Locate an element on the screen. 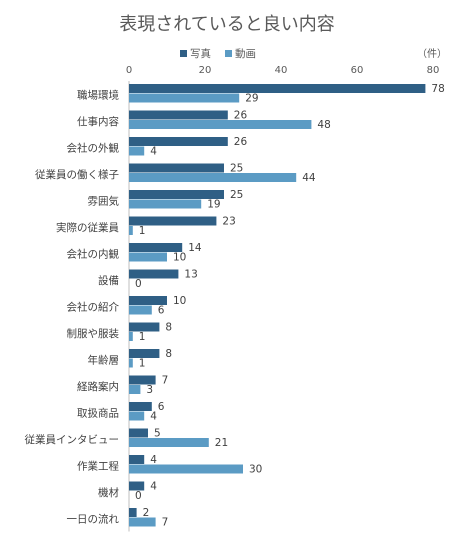 This screenshot has width=454, height=551. legend-label-photo: 写真 is located at coordinates (200, 53).